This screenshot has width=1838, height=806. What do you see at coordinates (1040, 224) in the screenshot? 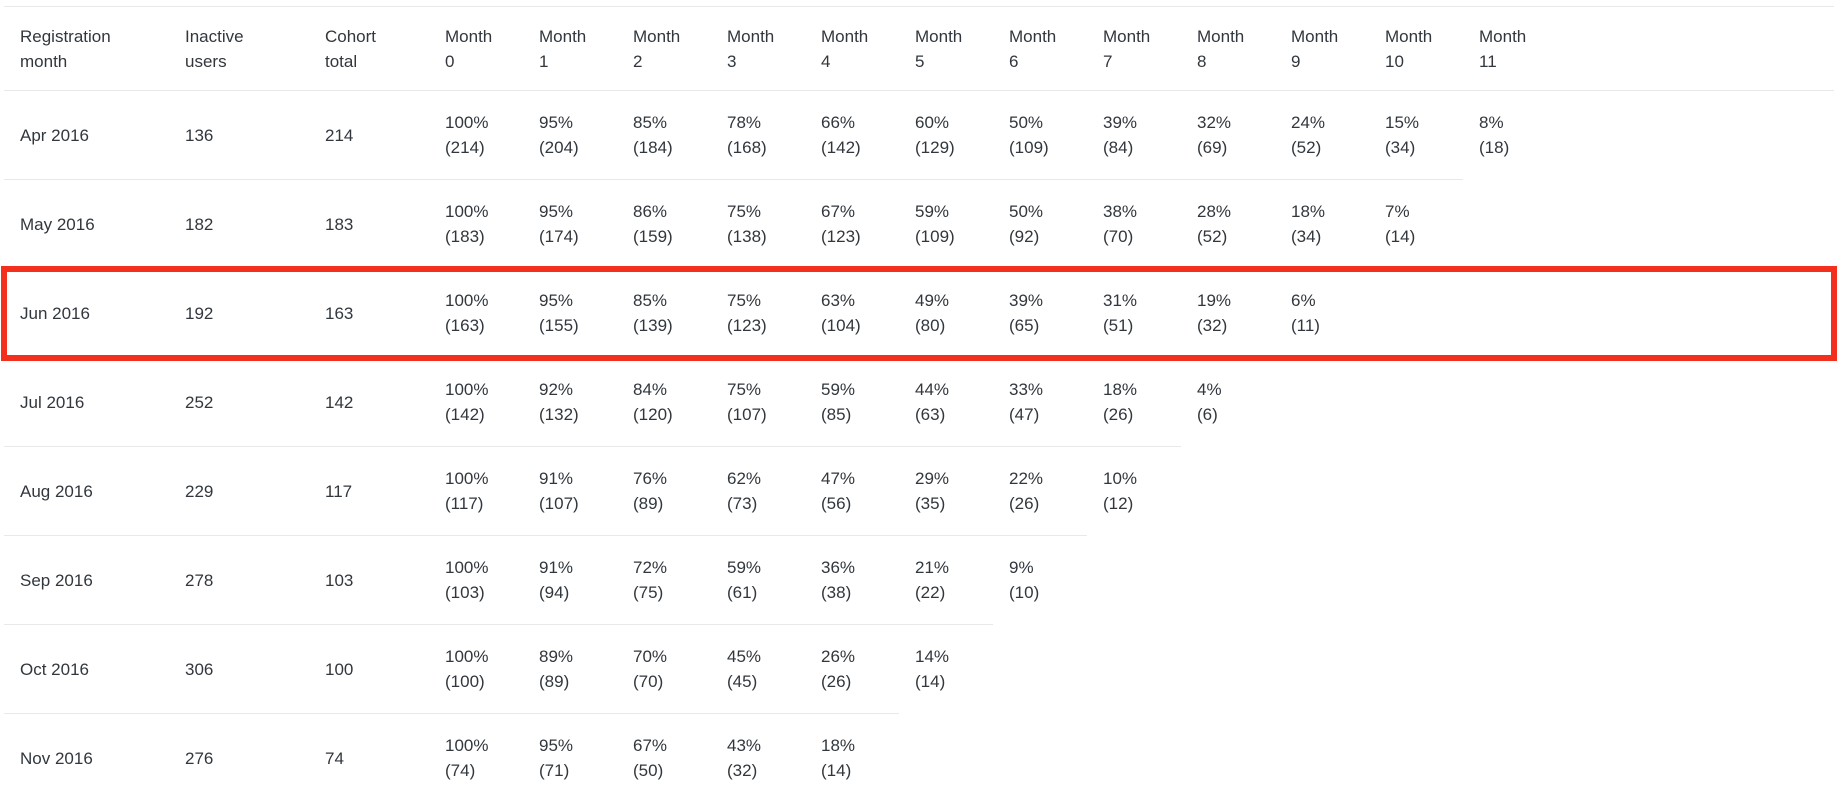
I see `retention-cell: 50% (92)` at bounding box center [1040, 224].